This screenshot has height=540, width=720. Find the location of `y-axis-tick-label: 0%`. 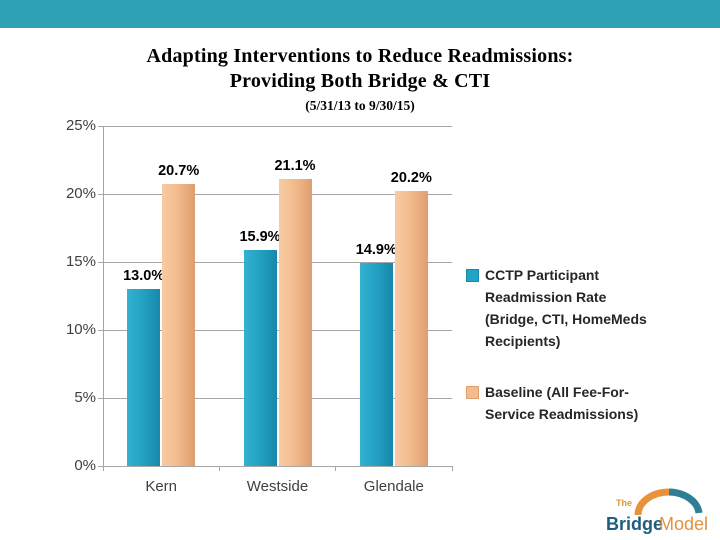

y-axis-tick-label: 0% is located at coordinates (85, 465).